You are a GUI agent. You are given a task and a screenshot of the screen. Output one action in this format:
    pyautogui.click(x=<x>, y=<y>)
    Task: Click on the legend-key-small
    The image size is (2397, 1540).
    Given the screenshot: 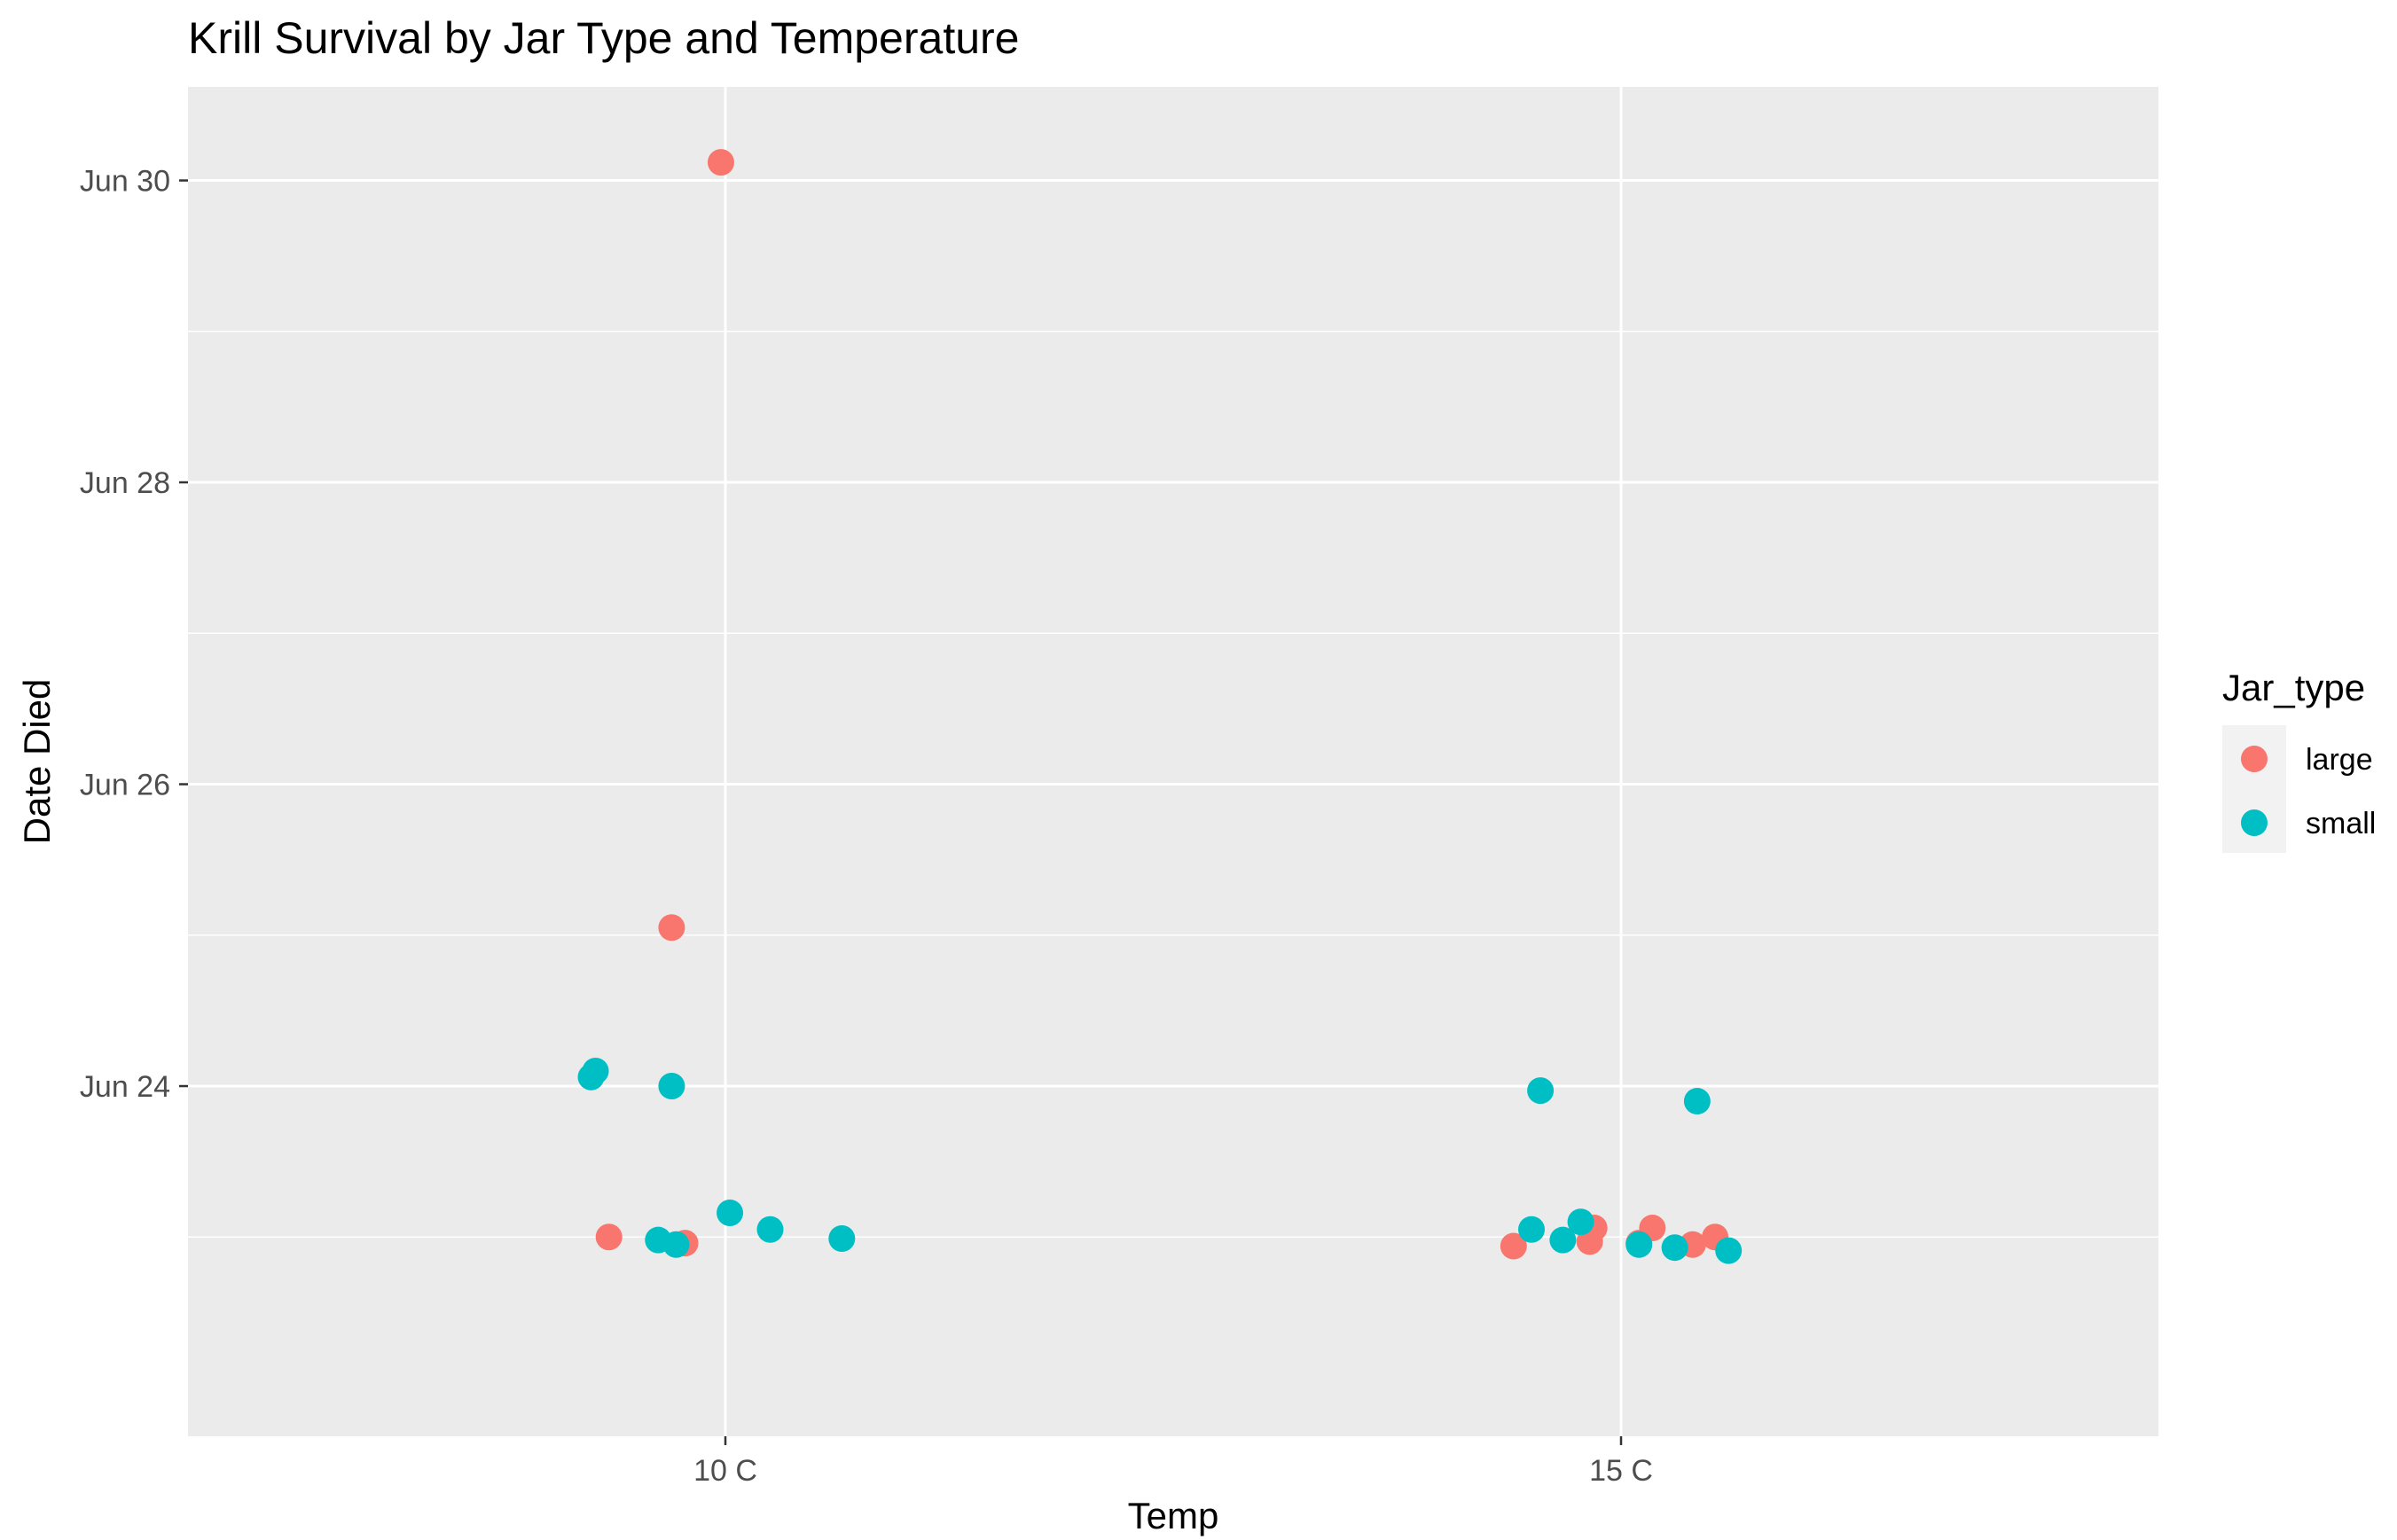 What is the action you would take?
    pyautogui.click(x=2254, y=822)
    